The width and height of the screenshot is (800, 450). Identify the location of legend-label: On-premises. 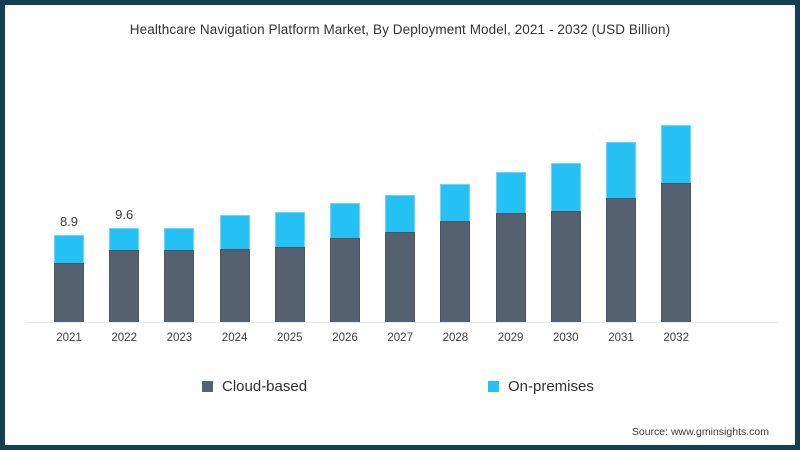
(551, 386).